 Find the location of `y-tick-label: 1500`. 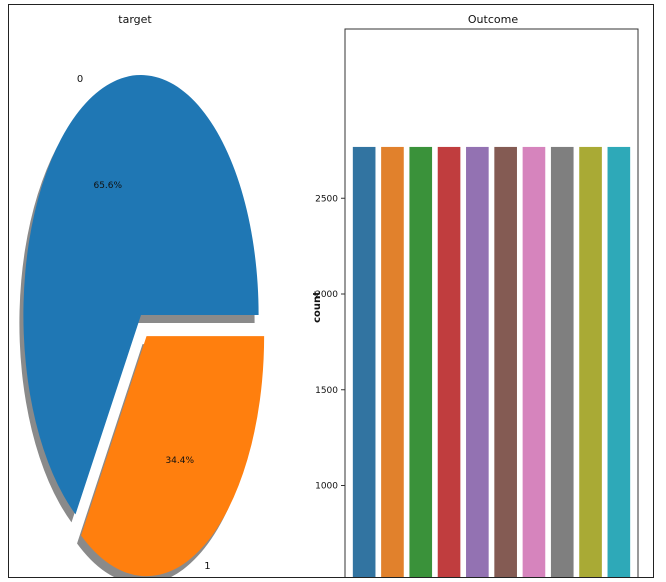

y-tick-label: 1500 is located at coordinates (326, 391).